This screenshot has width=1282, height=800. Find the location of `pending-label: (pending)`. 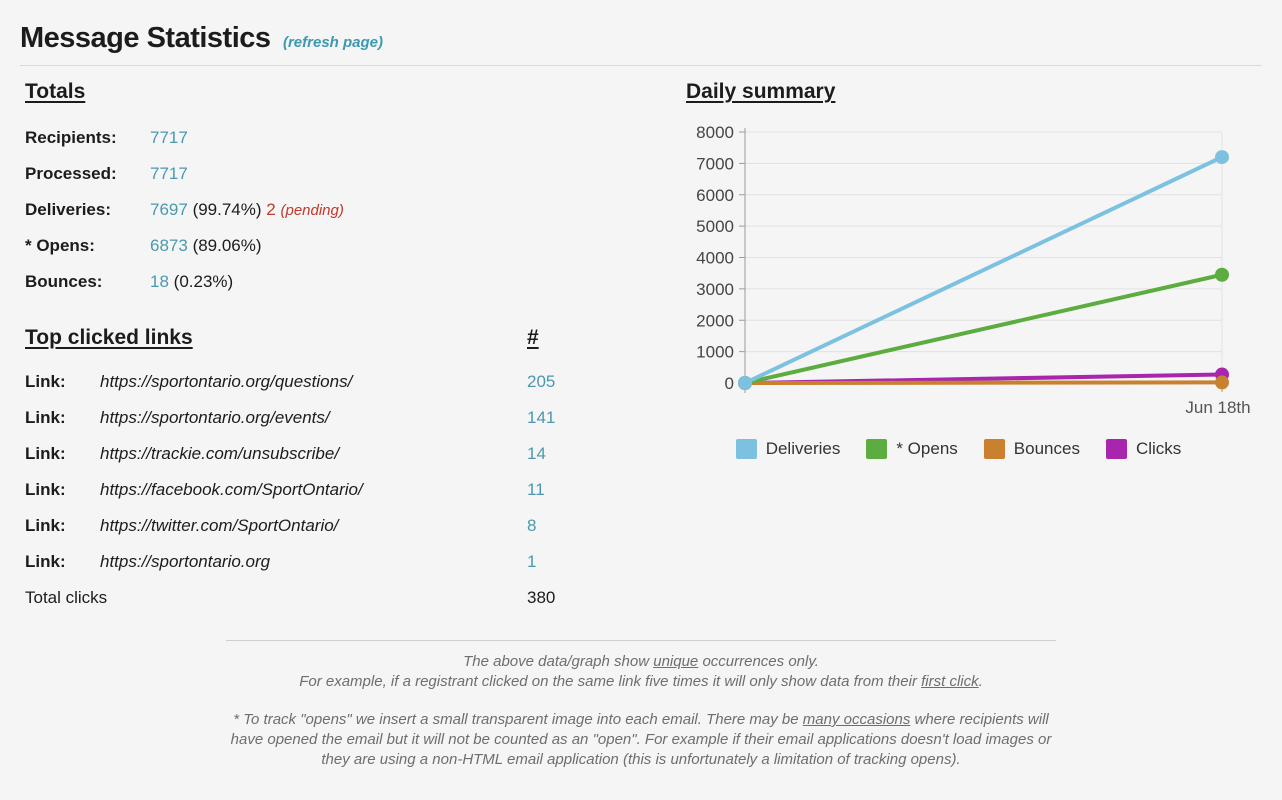

pending-label: (pending) is located at coordinates (312, 210).